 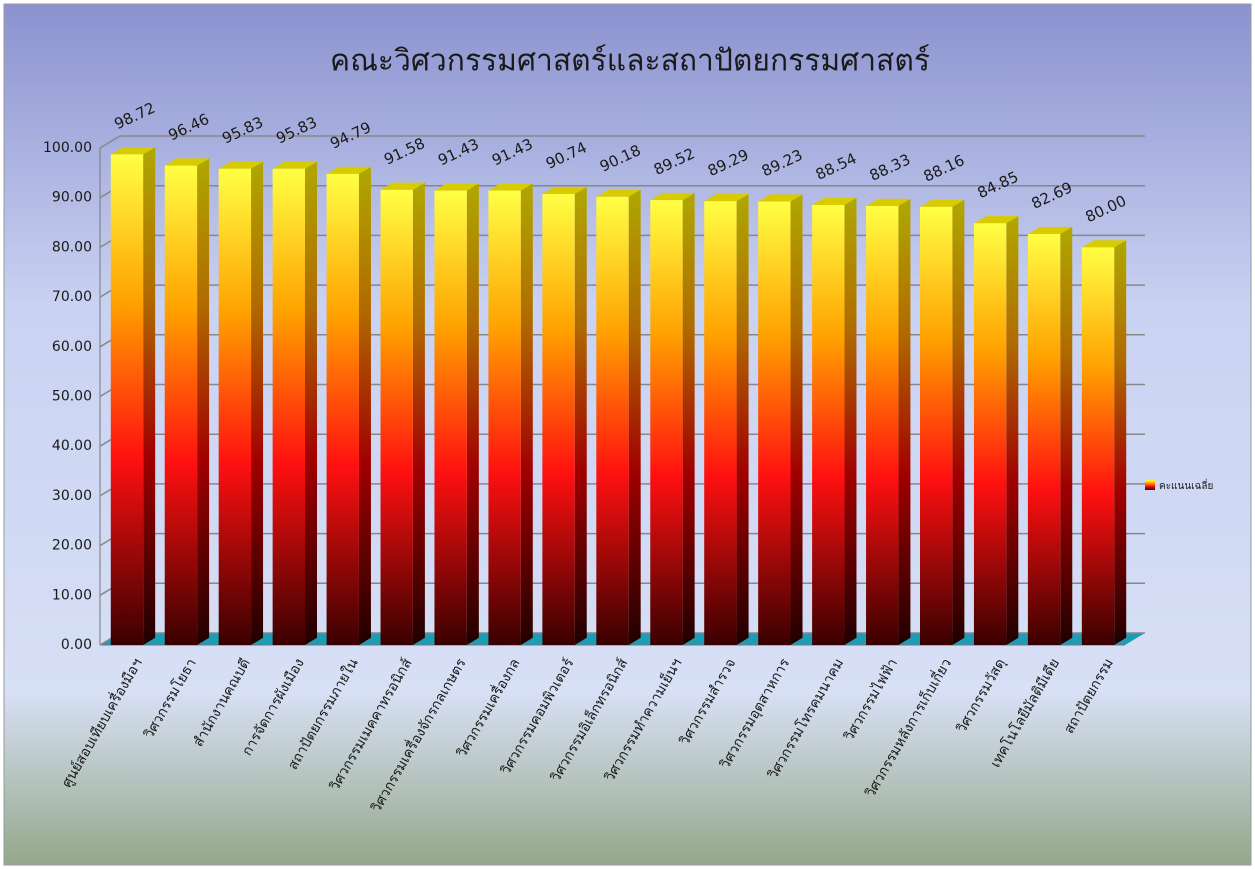 I want to click on y-tick-label: 50.00, so click(x=72, y=397).